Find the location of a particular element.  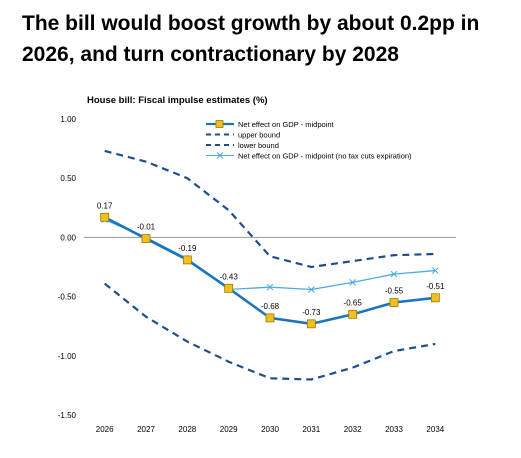

data-label: -0.65 is located at coordinates (353, 302).